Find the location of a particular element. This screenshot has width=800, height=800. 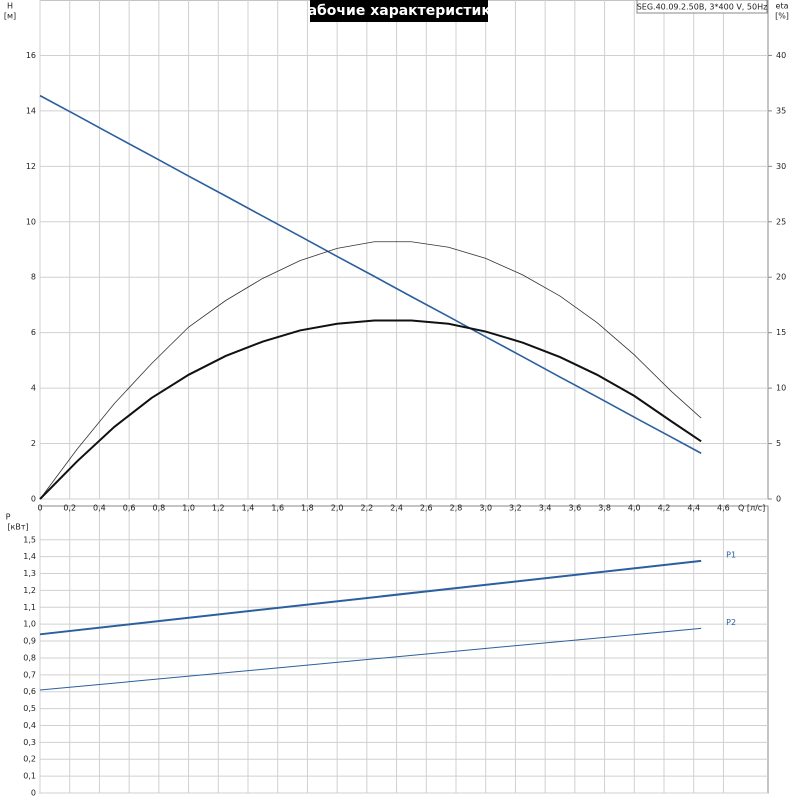

x-tick-label: 0,8 is located at coordinates (158, 508).